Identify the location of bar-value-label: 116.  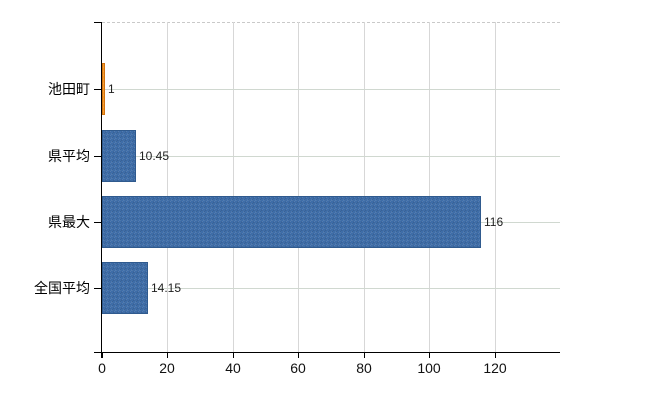
(494, 222).